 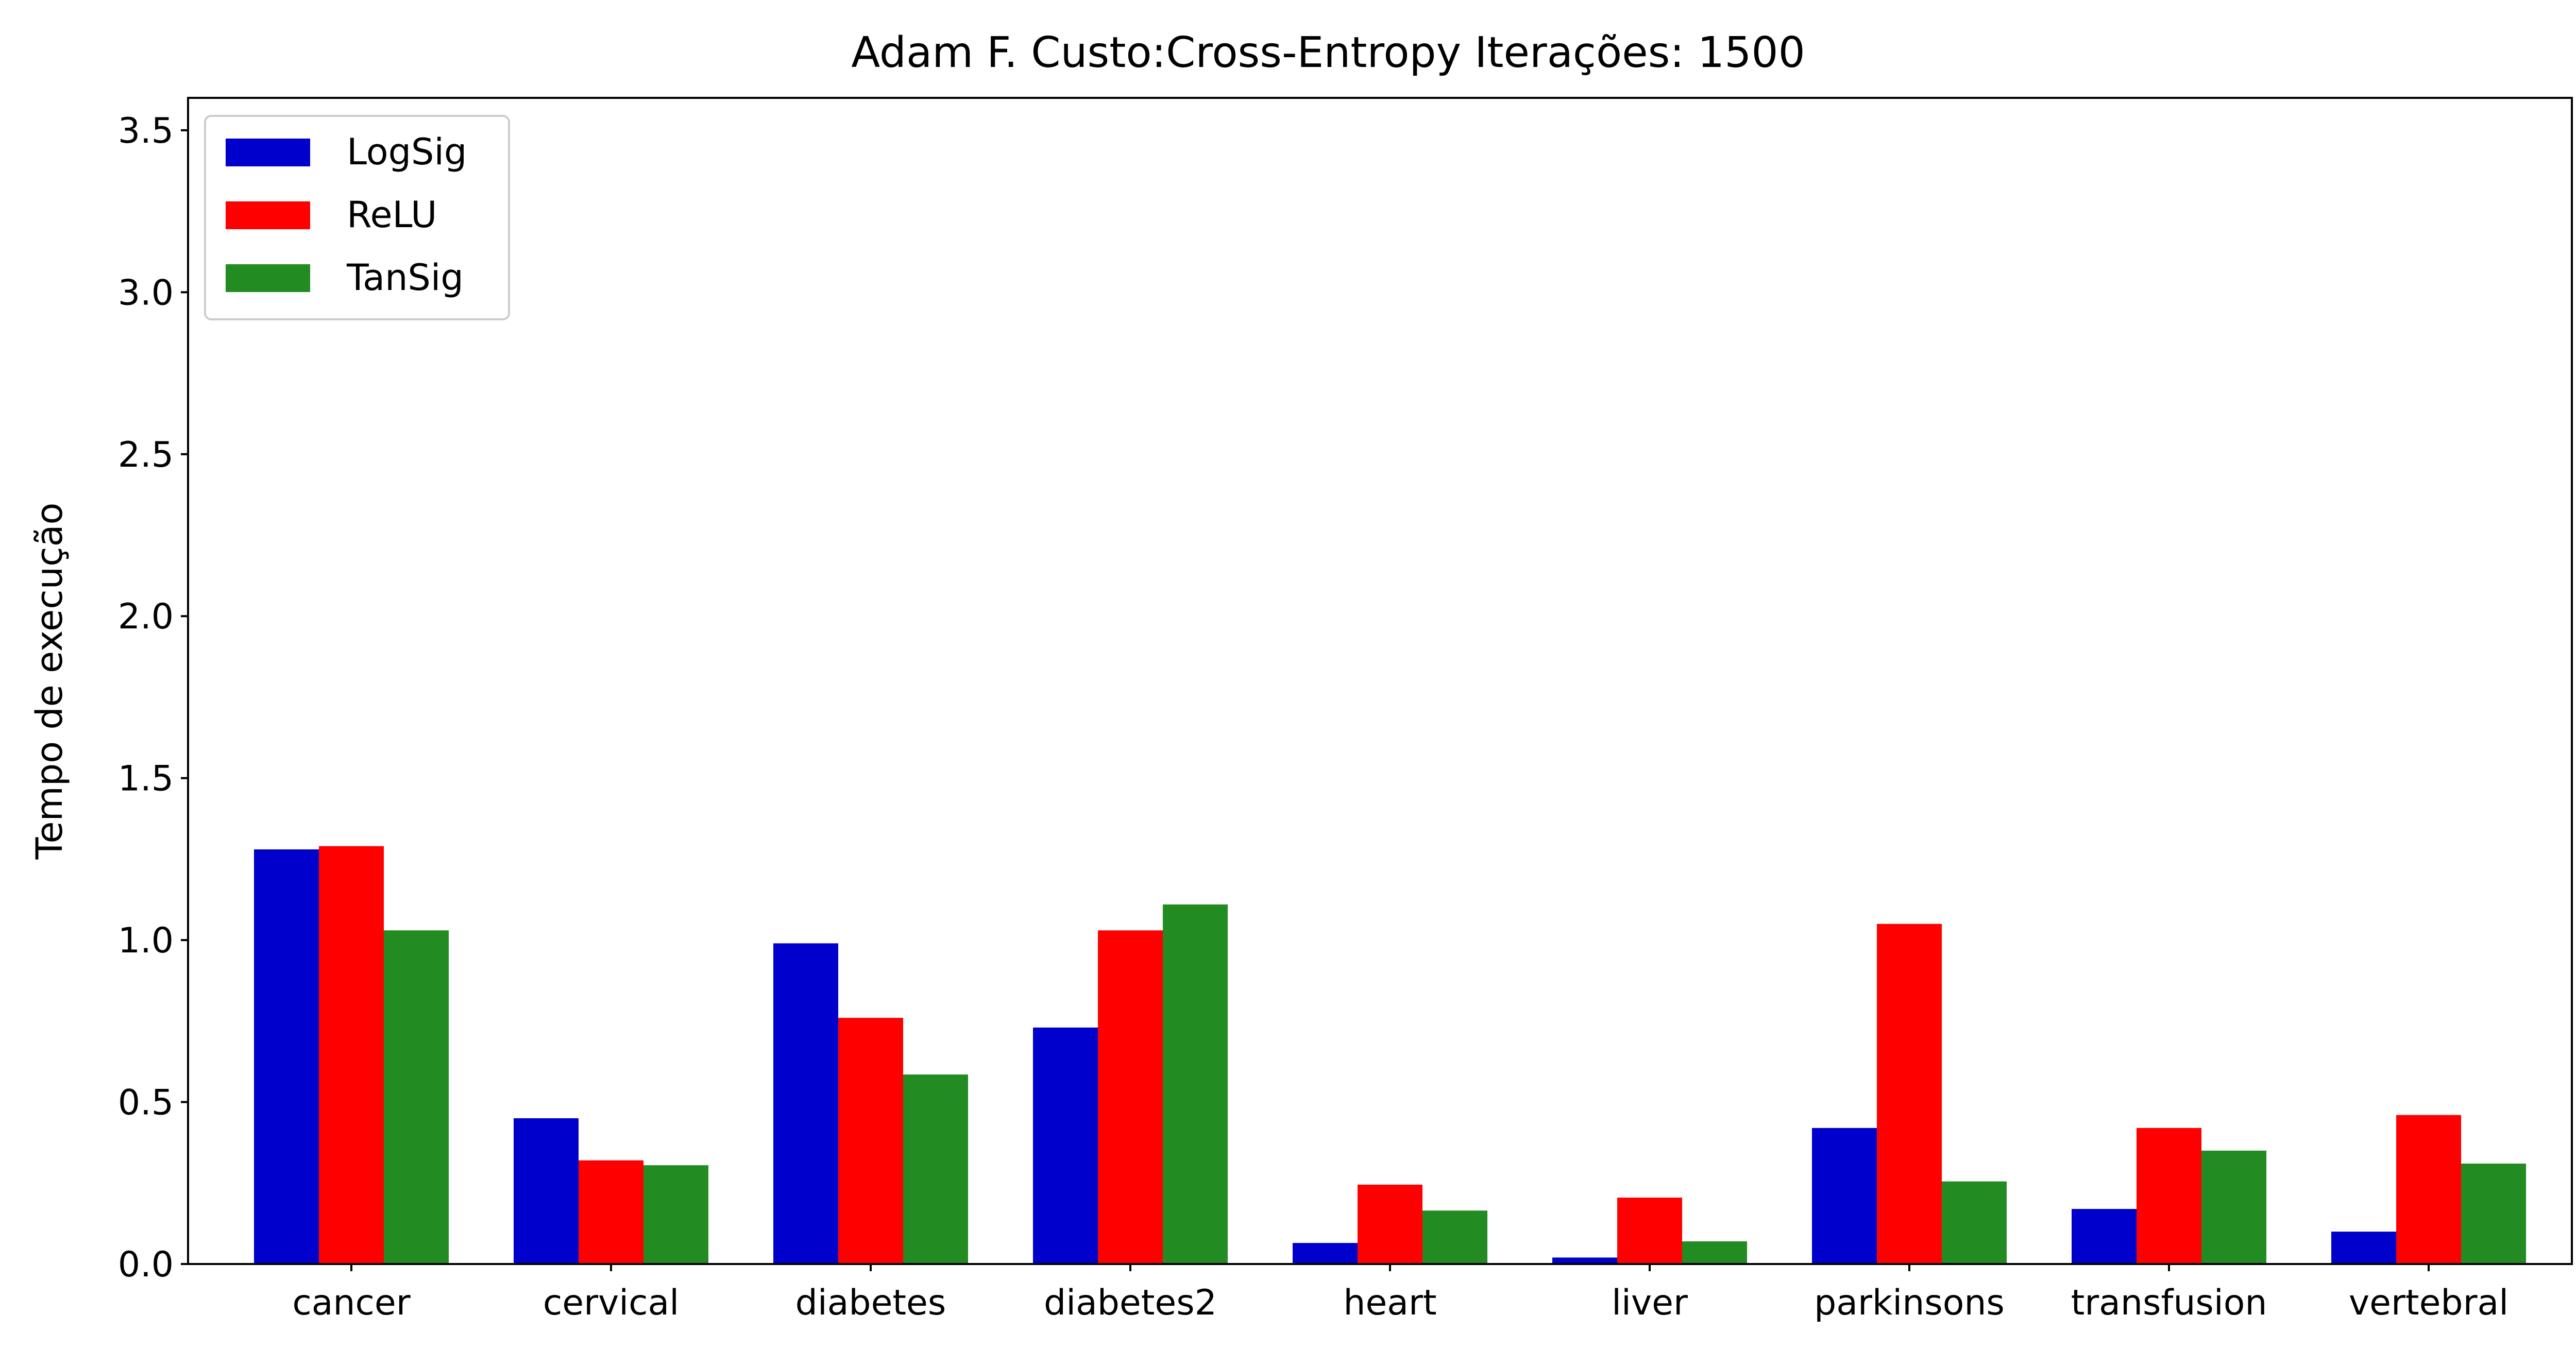 I want to click on bar-vertebral-logsig, so click(x=2363, y=1248).